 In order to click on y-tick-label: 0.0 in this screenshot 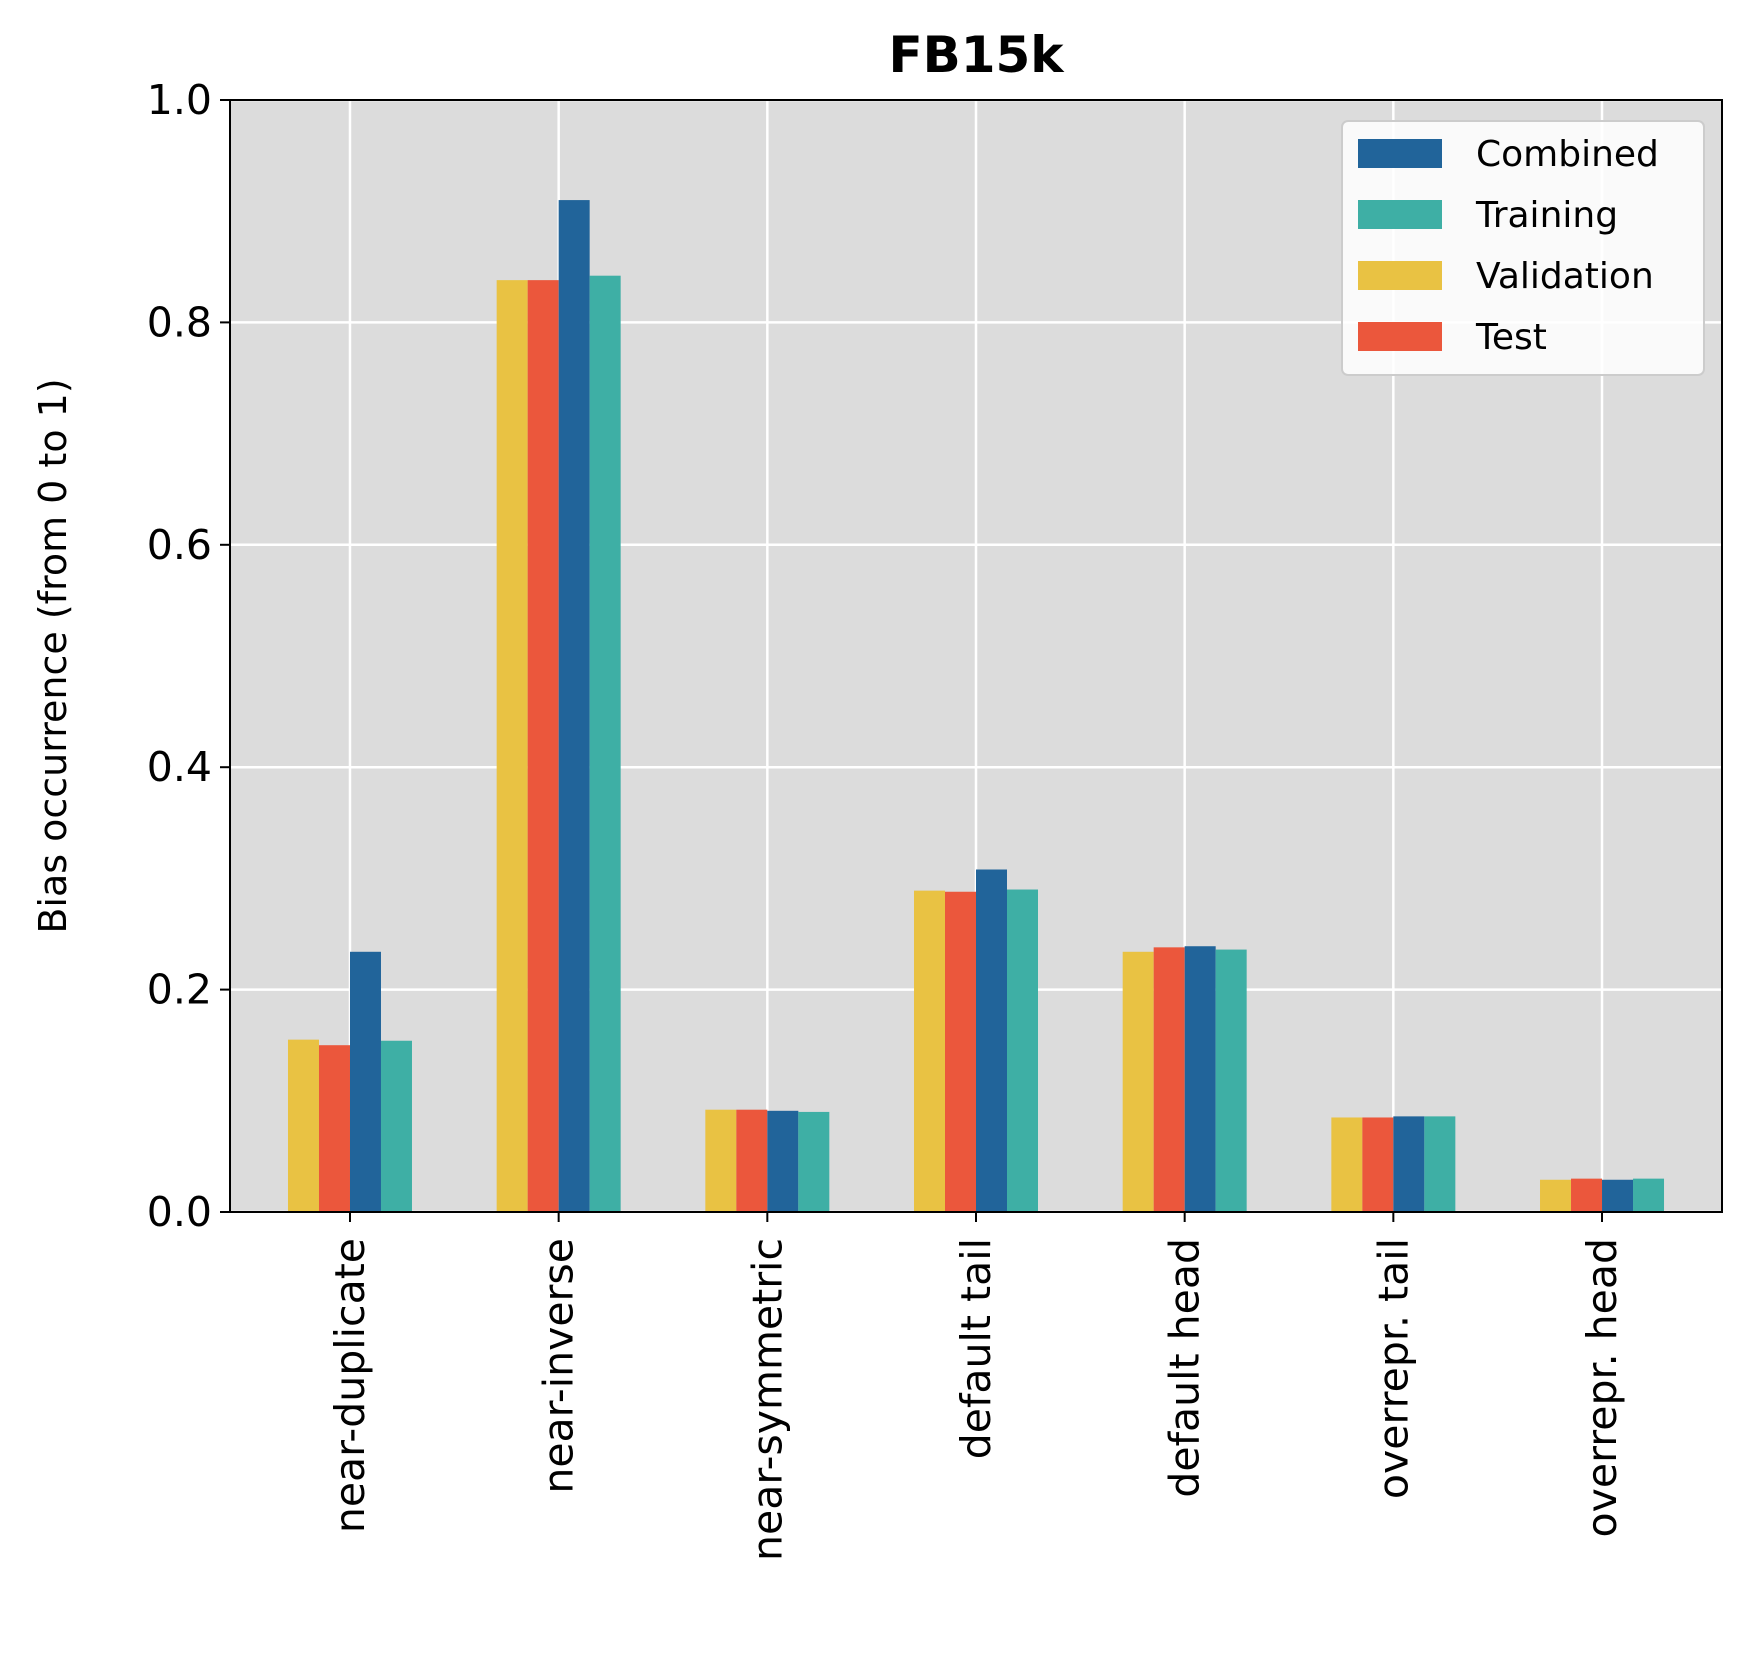, I will do `click(179, 1212)`.